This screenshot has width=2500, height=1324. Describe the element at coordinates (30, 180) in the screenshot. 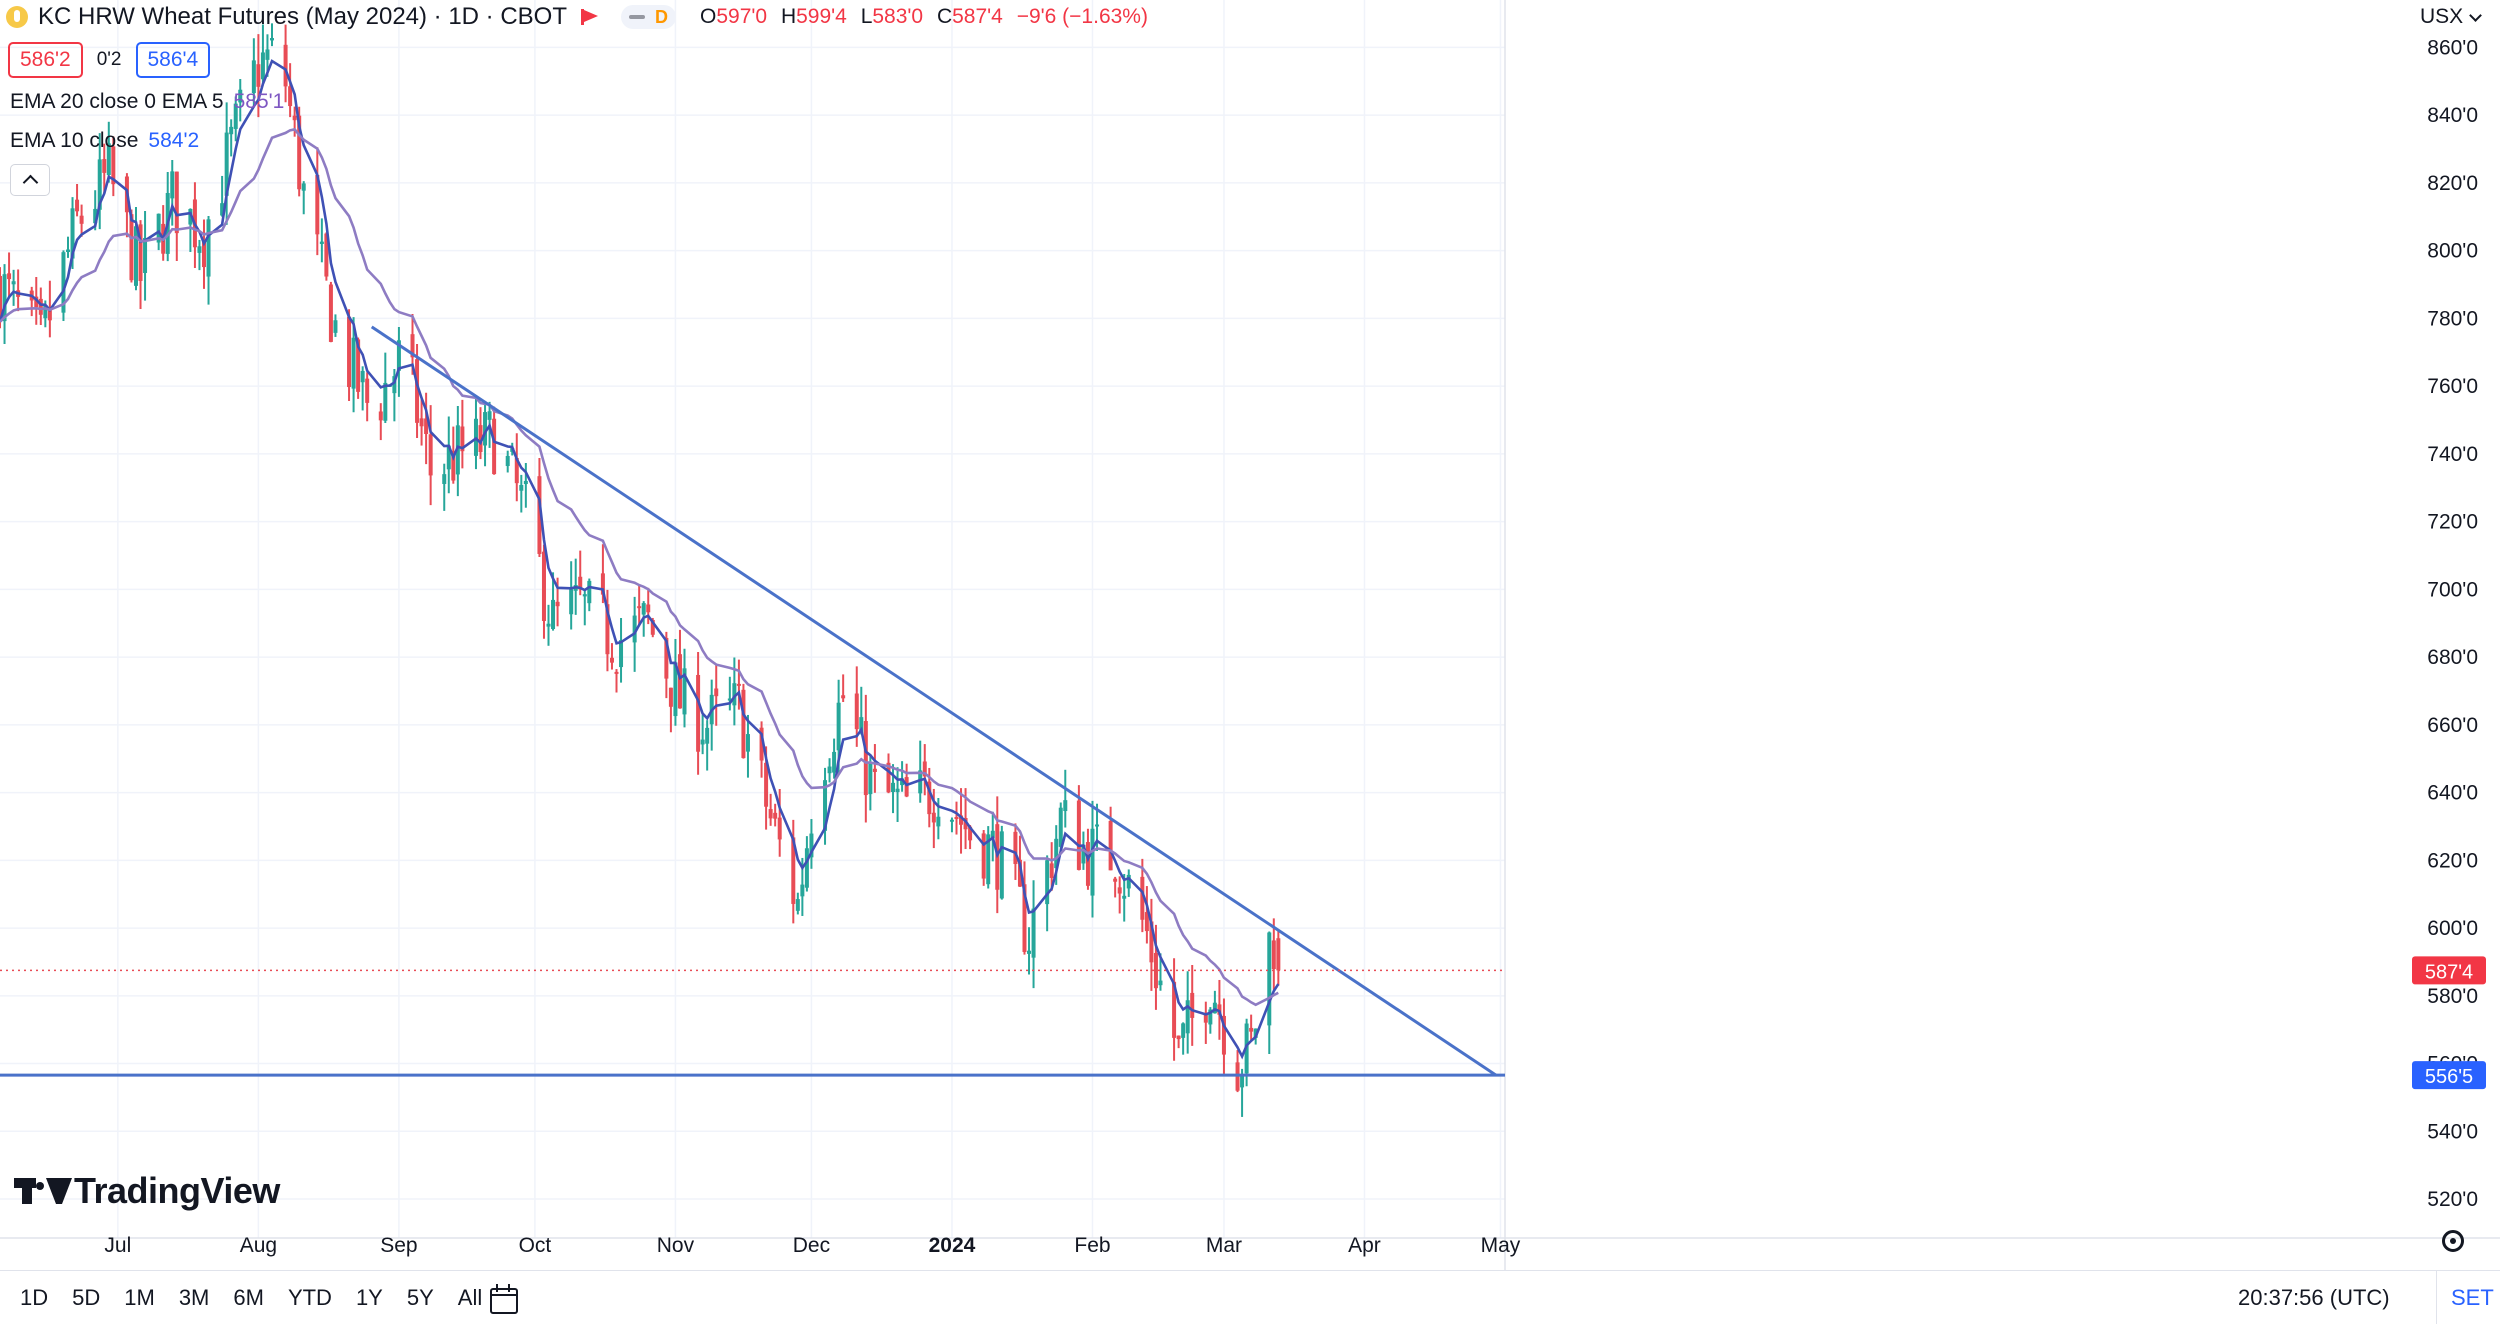

I see `collapse-legend-button` at that location.